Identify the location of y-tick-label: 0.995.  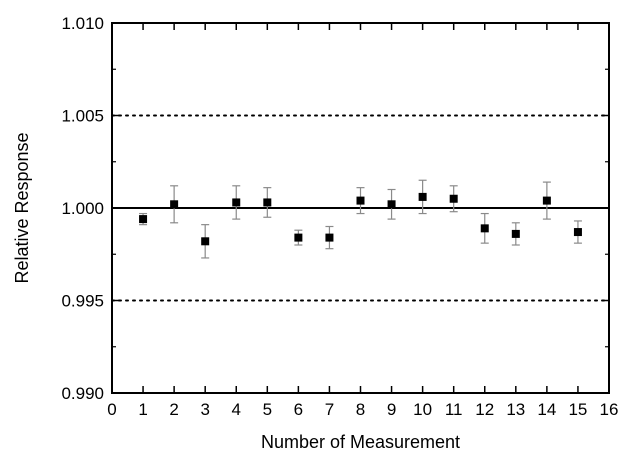
(82, 301).